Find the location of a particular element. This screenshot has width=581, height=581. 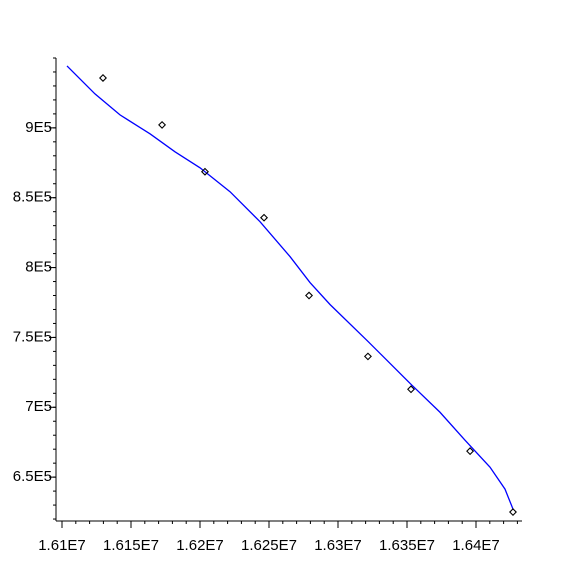

y-tick-label: 6.5E5 is located at coordinates (32, 476).